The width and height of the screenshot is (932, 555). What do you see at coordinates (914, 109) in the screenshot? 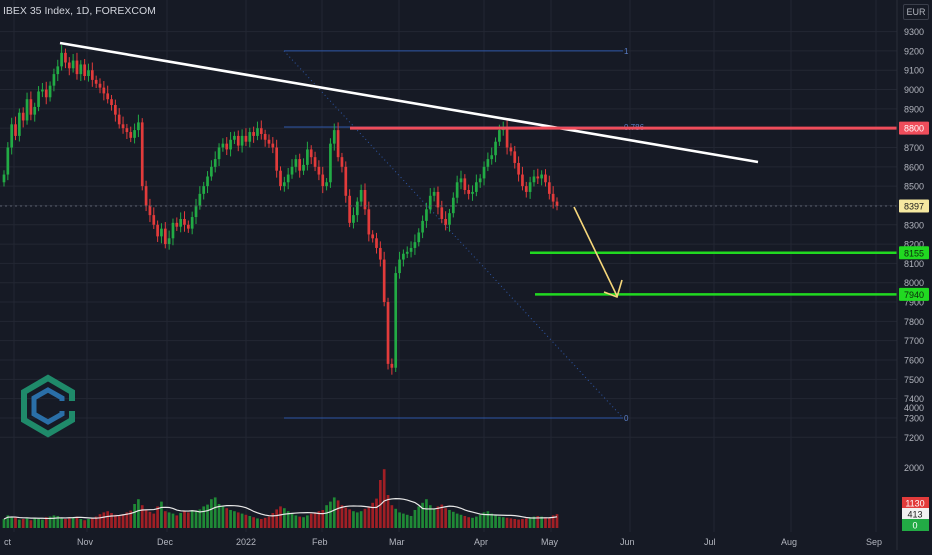
I see `price-tick-label: 8900` at bounding box center [914, 109].